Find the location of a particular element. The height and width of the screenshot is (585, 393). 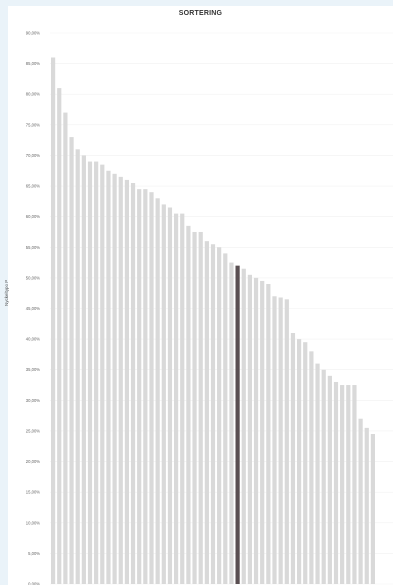

y-tick-label: 55,00% is located at coordinates (33, 247).